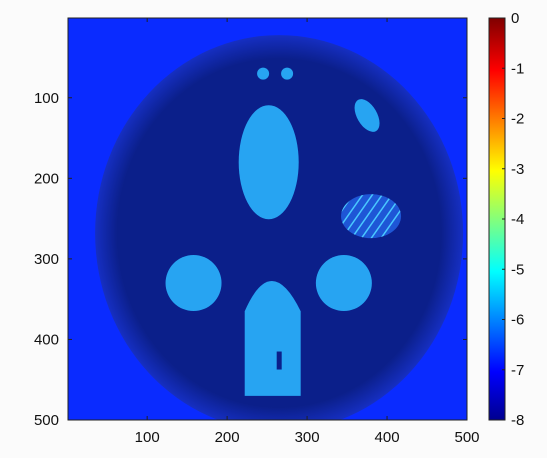 This screenshot has width=547, height=458. I want to click on y-tick-label: 100, so click(46, 98).